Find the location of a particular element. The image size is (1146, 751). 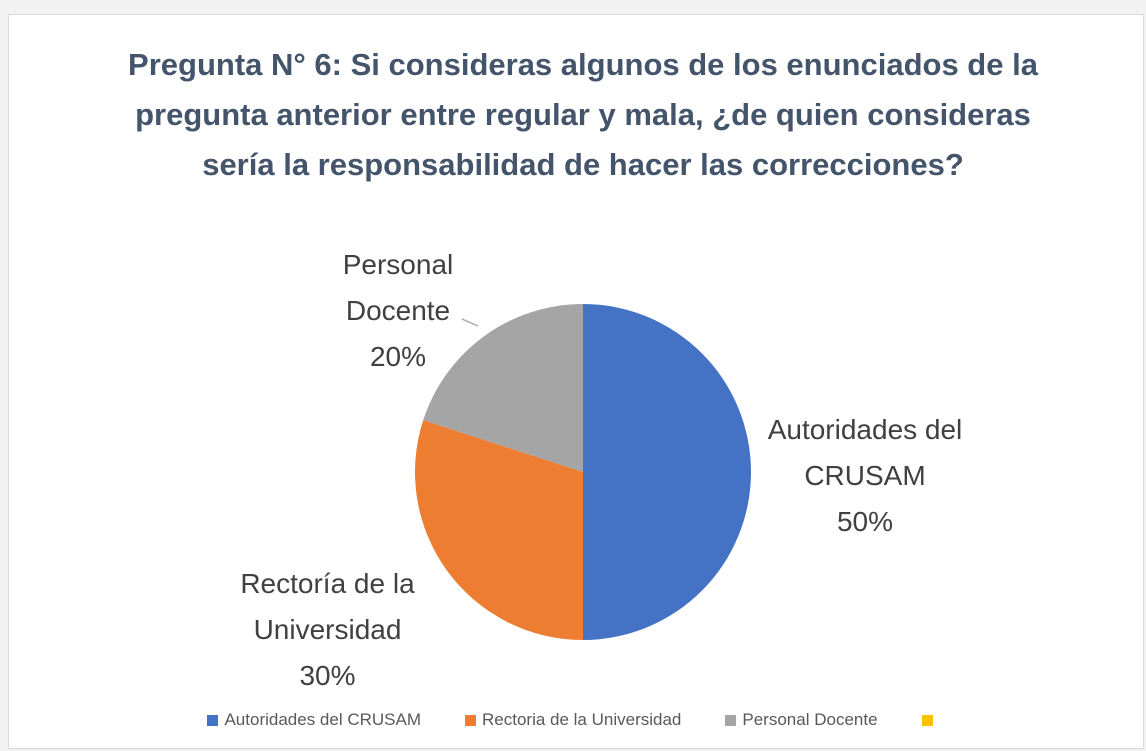

legend-label: Autoridades del CRUSAM is located at coordinates (322, 719).